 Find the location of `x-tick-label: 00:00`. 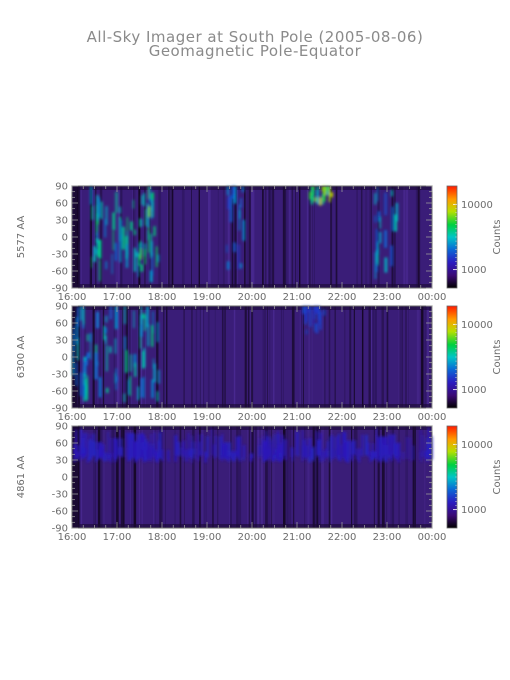

x-tick-label: 00:00 is located at coordinates (432, 297).